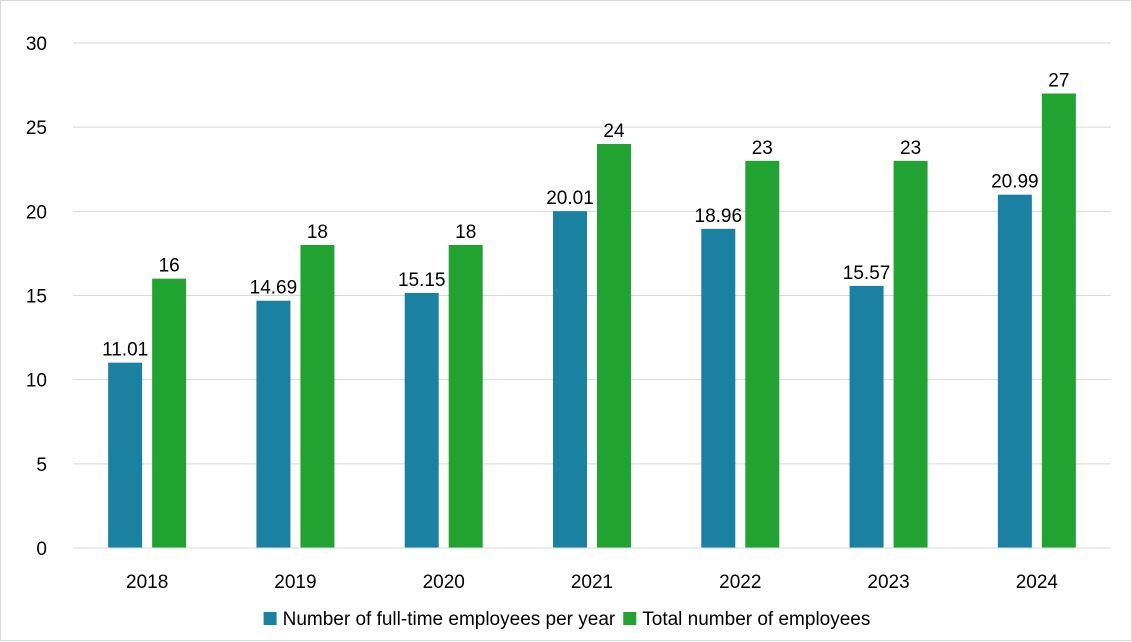 The image size is (1132, 642). What do you see at coordinates (421, 420) in the screenshot?
I see `bar-full-time-2020` at bounding box center [421, 420].